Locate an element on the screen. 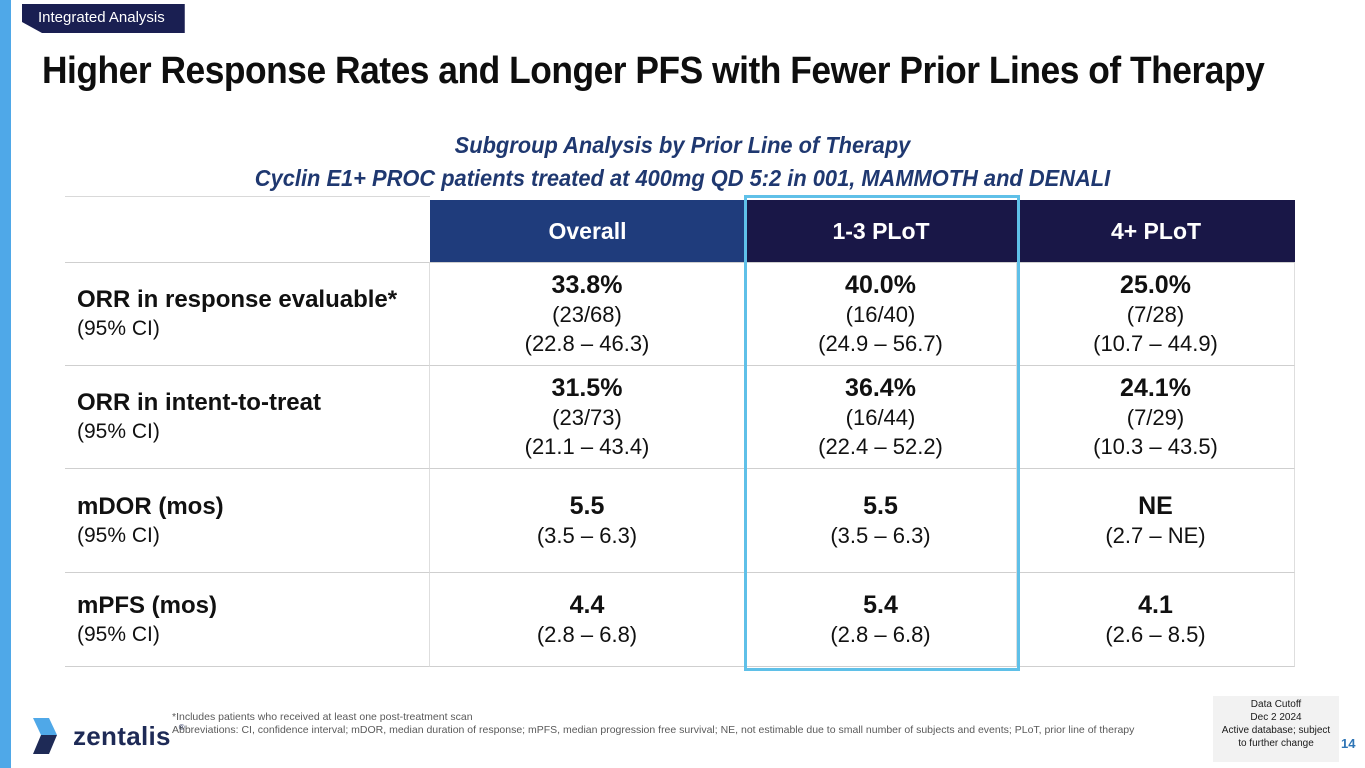 Image resolution: width=1365 pixels, height=768 pixels. value-main: 31.5% is located at coordinates (587, 387).